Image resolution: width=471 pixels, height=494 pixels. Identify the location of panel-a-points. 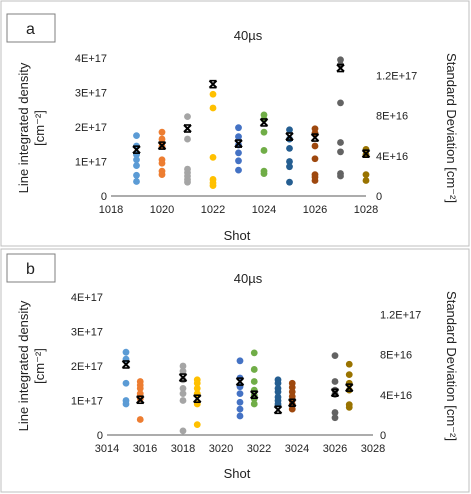
(251, 123).